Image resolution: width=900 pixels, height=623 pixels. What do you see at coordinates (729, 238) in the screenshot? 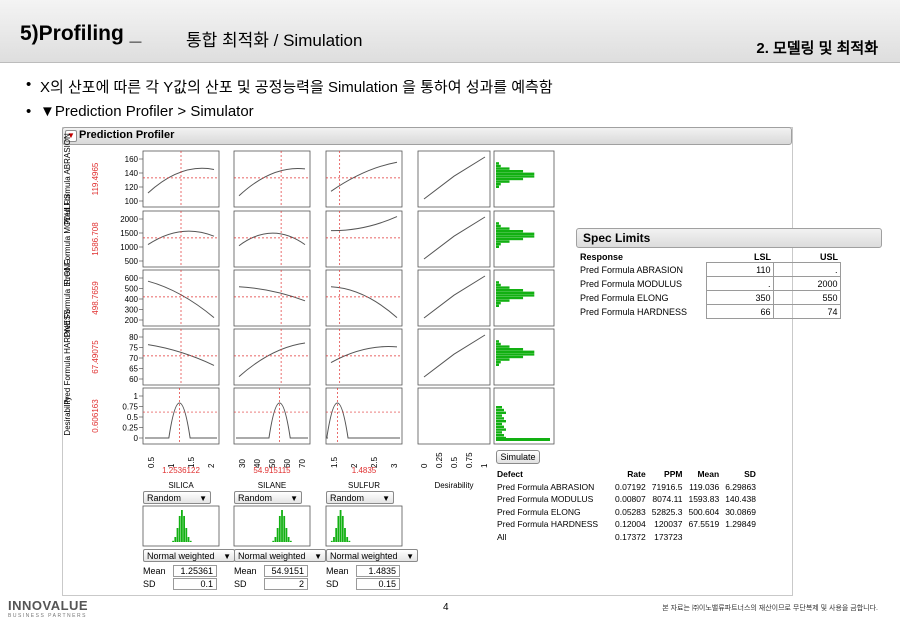
I see `spec-limits-outline: Spec Limits` at bounding box center [729, 238].